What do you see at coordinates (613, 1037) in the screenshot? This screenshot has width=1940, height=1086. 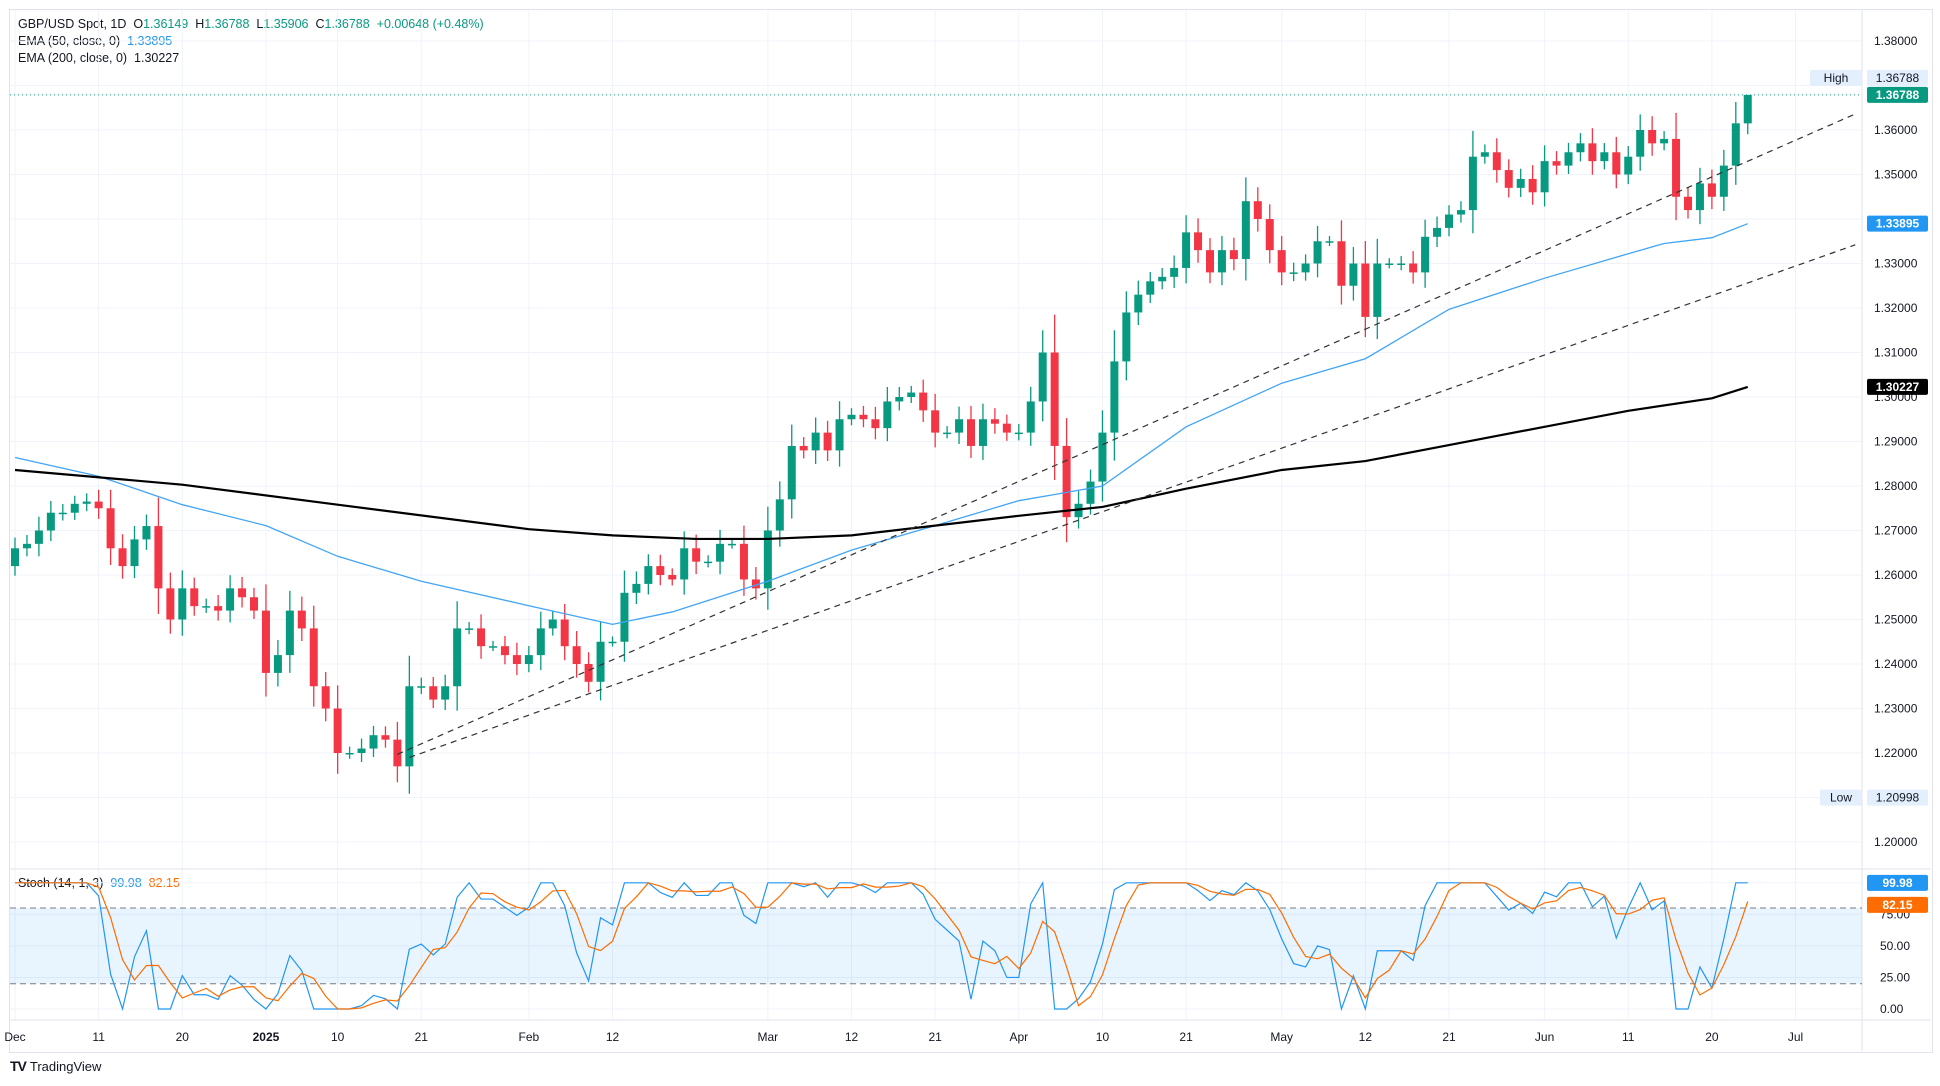 I see `date-tick-label: 12` at bounding box center [613, 1037].